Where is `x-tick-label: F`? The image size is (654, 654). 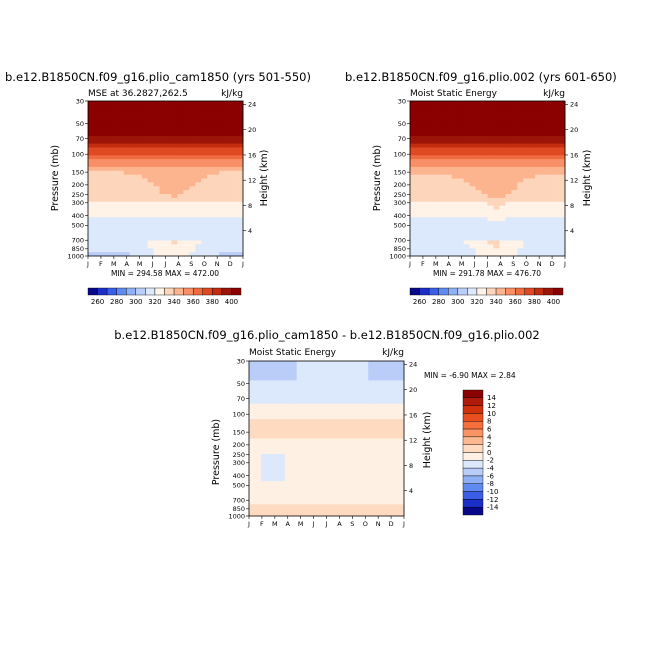
x-tick-label: F is located at coordinates (262, 524).